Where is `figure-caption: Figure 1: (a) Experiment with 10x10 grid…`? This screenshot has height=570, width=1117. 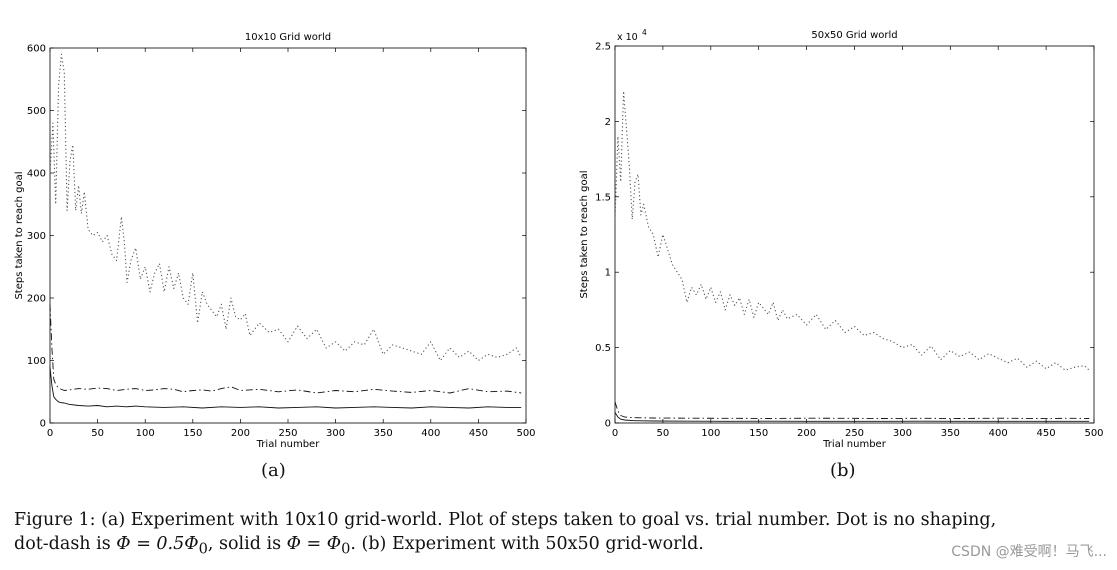 figure-caption: Figure 1: (a) Experiment with 10x10 grid… is located at coordinates (564, 535).